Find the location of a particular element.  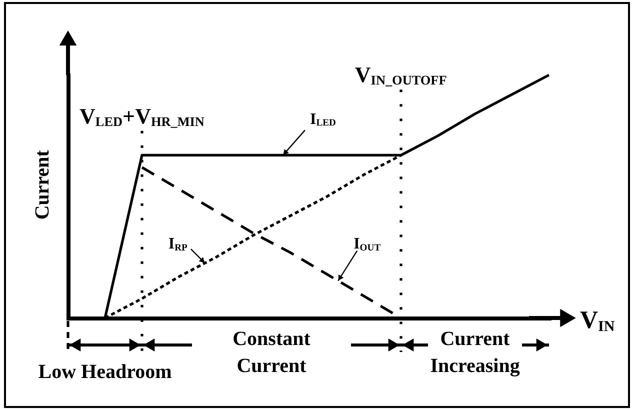

text: Current Increasing is located at coordinates (475, 352).